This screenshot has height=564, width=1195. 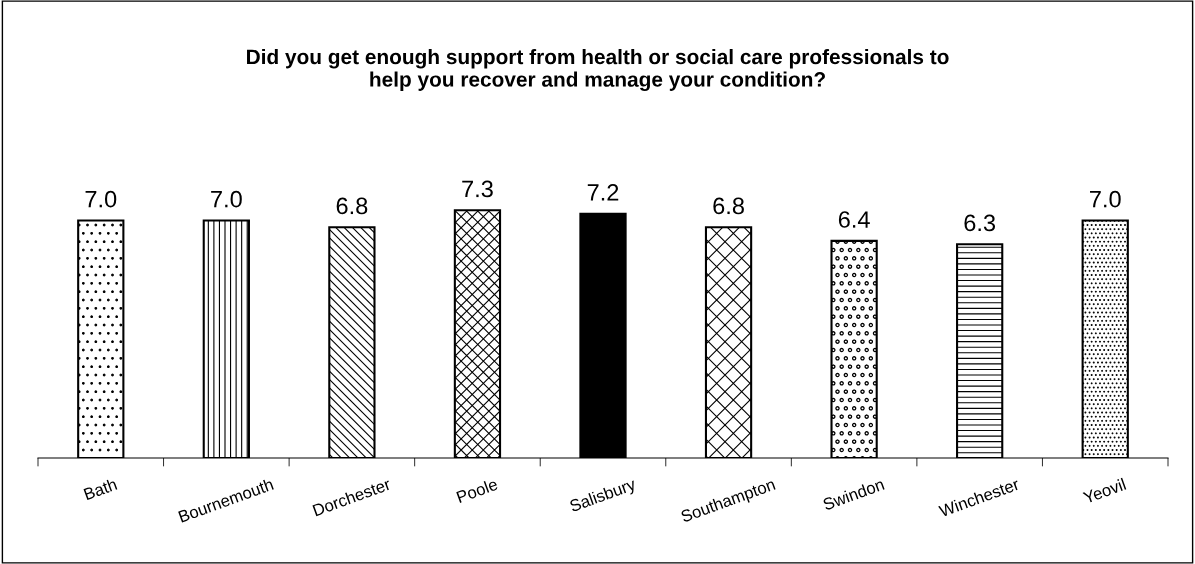 I want to click on chart-title: Did you get enough support from health or social care professionals to help you recover and manage your condition?, so click(x=598, y=70).